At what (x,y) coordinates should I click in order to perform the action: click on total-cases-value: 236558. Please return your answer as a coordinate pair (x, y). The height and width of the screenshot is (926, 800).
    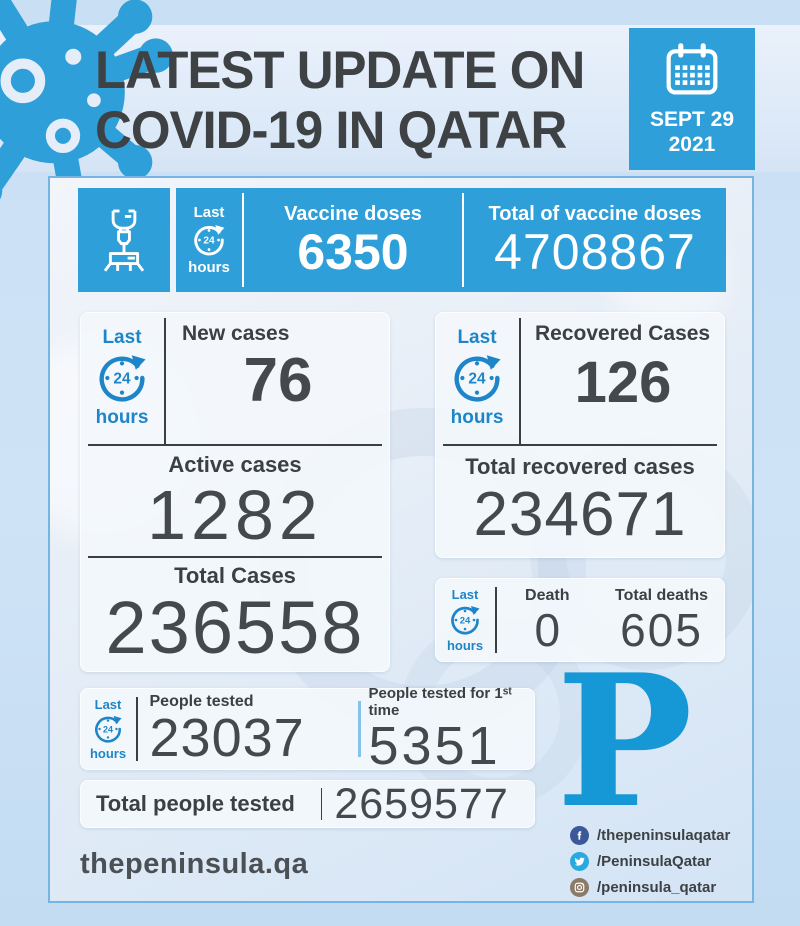
    Looking at the image, I should click on (235, 627).